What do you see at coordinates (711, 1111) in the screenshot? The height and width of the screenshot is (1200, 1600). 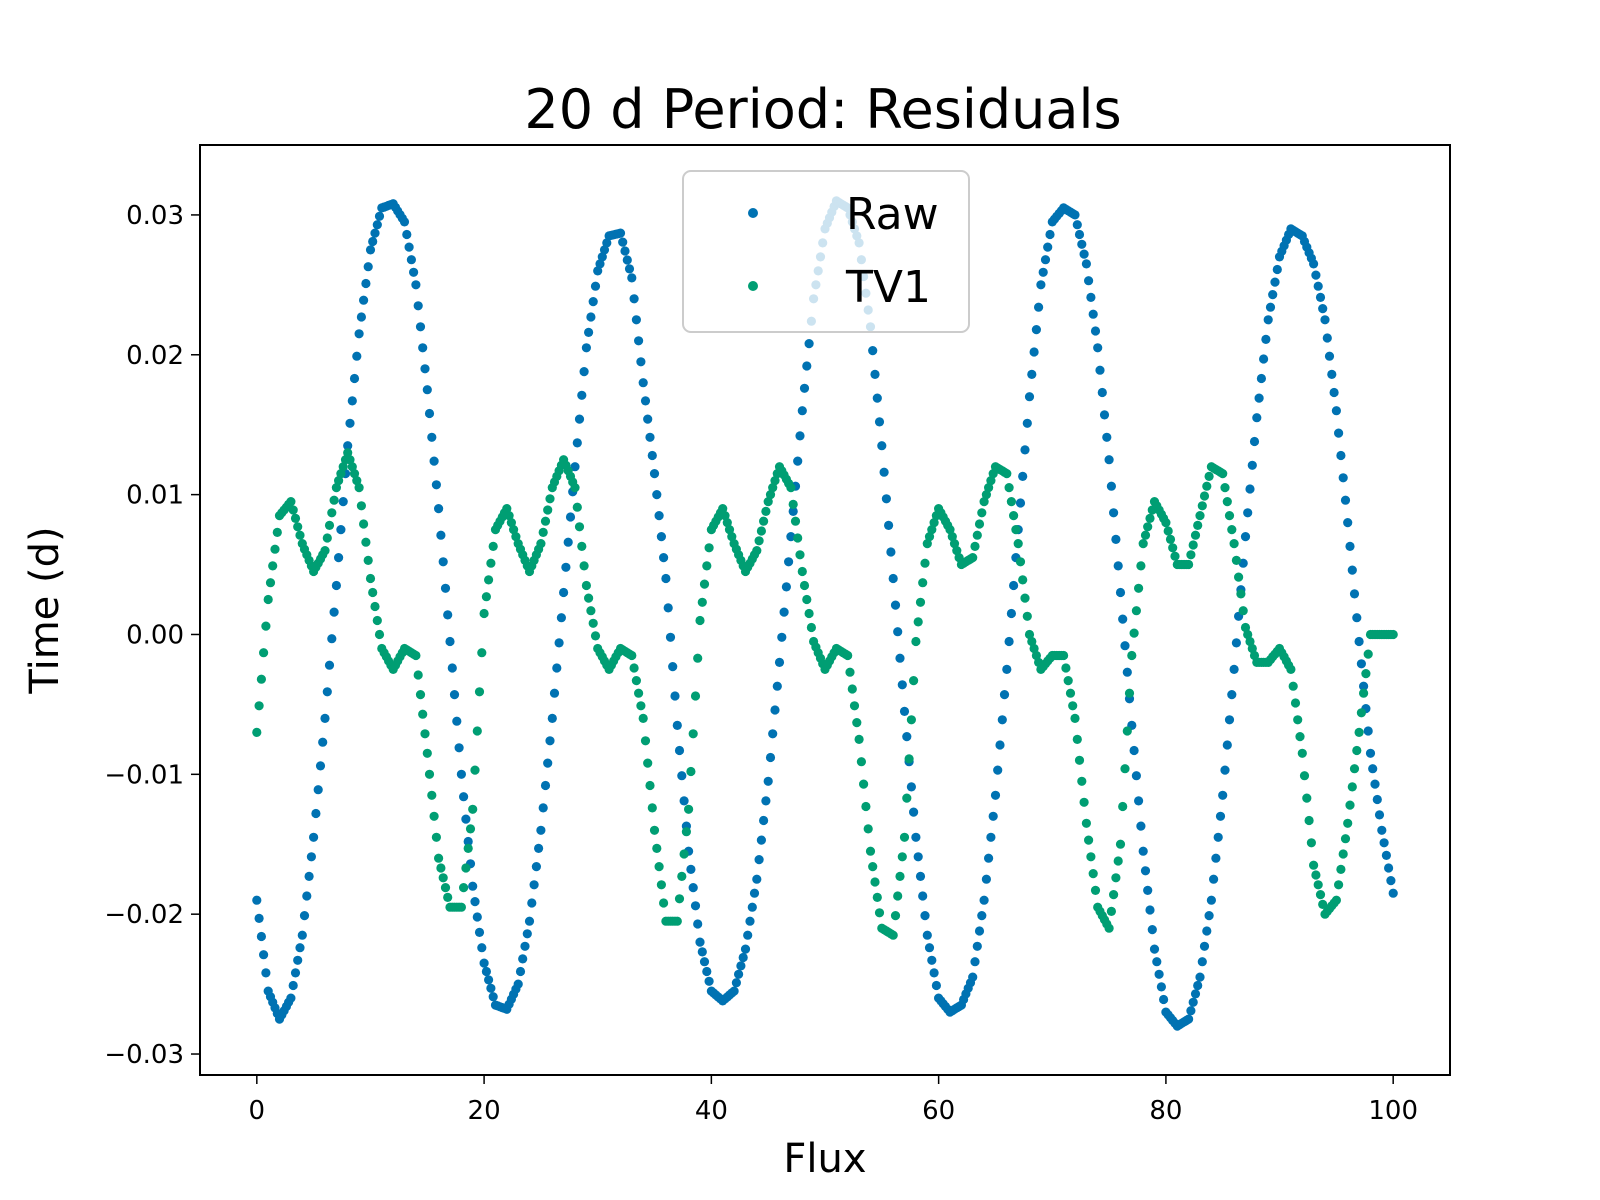 I see `x-tick-label: 40` at bounding box center [711, 1111].